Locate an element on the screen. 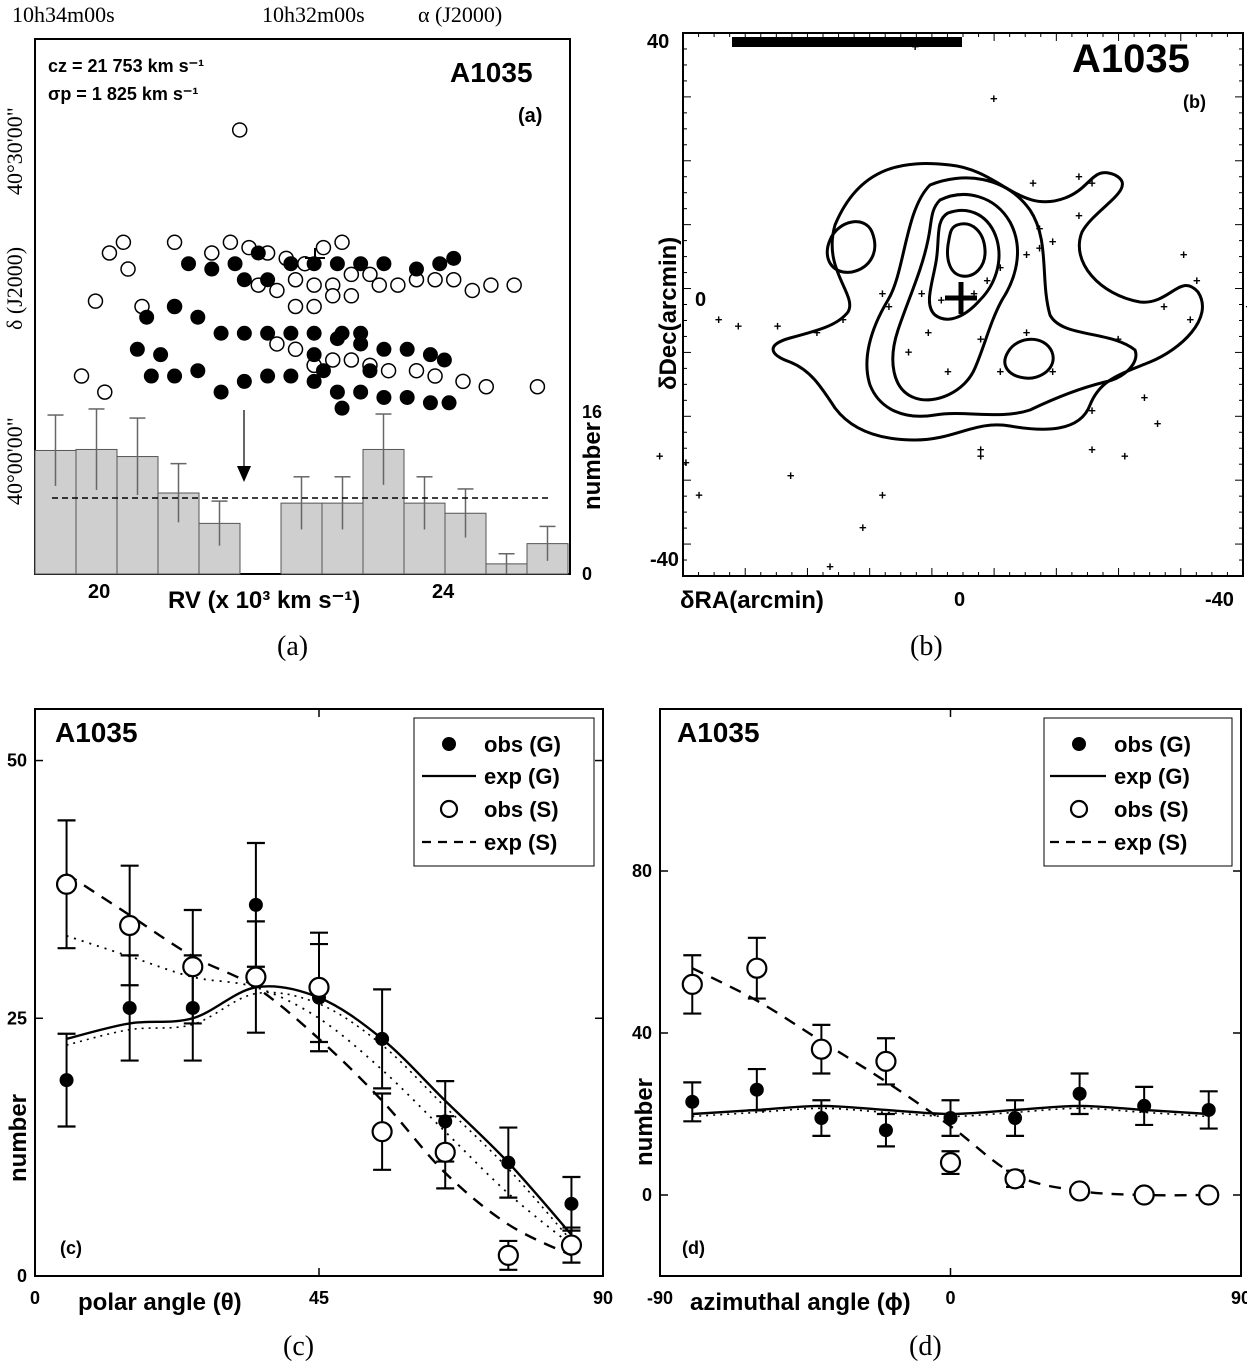 The width and height of the screenshot is (1247, 1362). b-scale-bar is located at coordinates (847, 42).